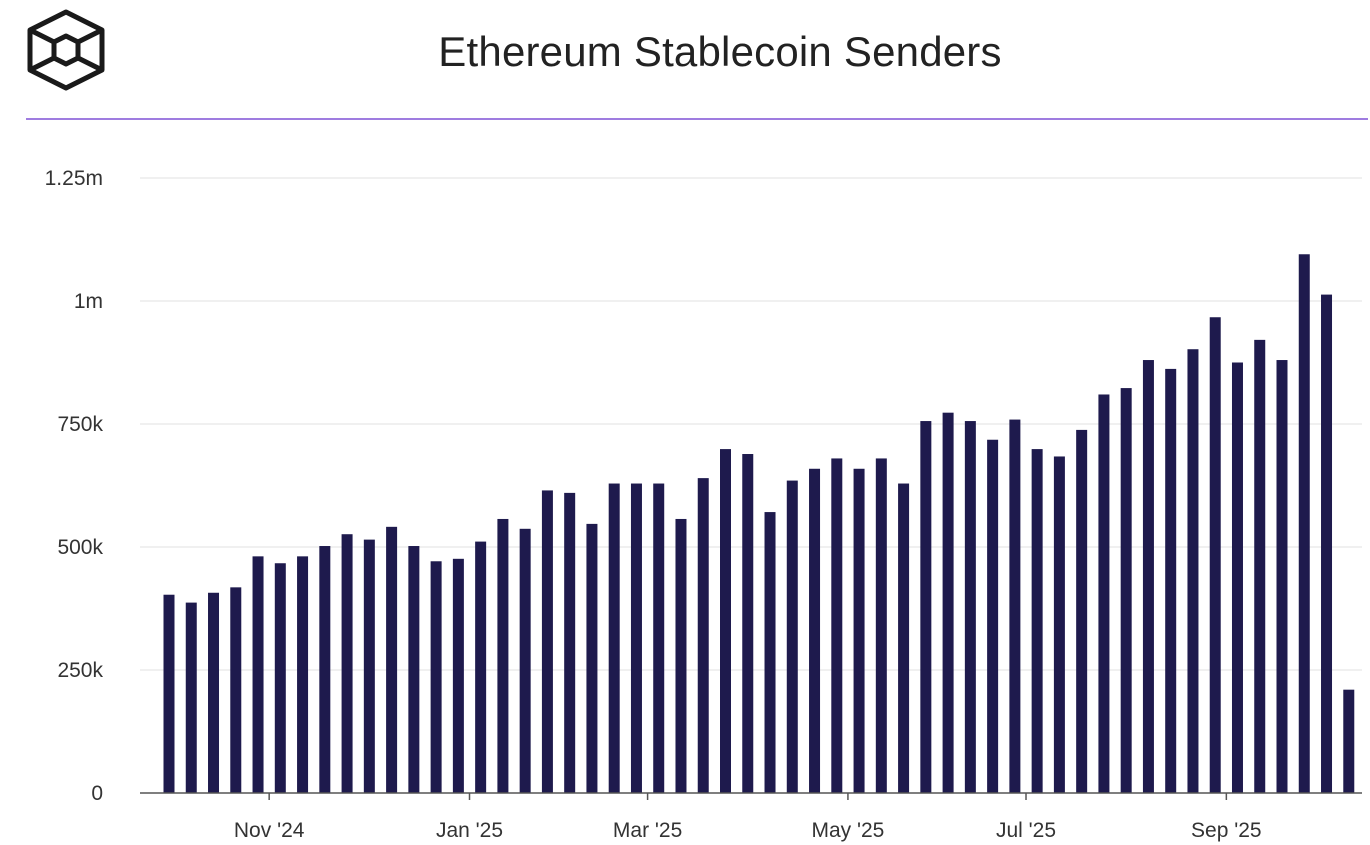 This screenshot has height=845, width=1370. What do you see at coordinates (74, 486) in the screenshot?
I see `y-axis-ticks: 0 250k 500k 750k 1m 1.25m` at bounding box center [74, 486].